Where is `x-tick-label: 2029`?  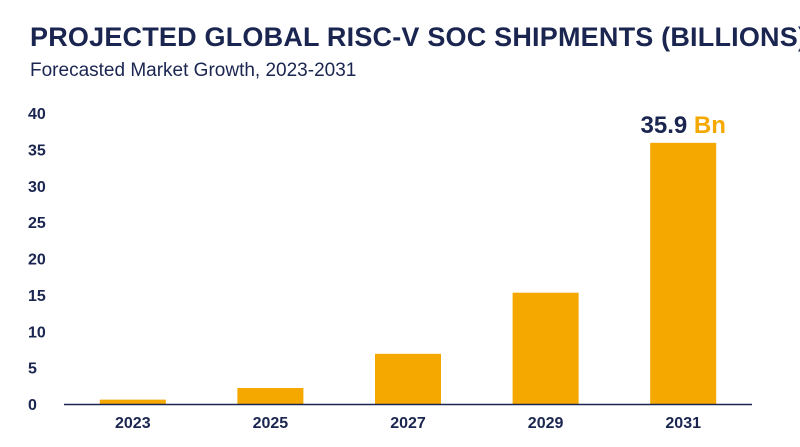 x-tick-label: 2029 is located at coordinates (546, 423).